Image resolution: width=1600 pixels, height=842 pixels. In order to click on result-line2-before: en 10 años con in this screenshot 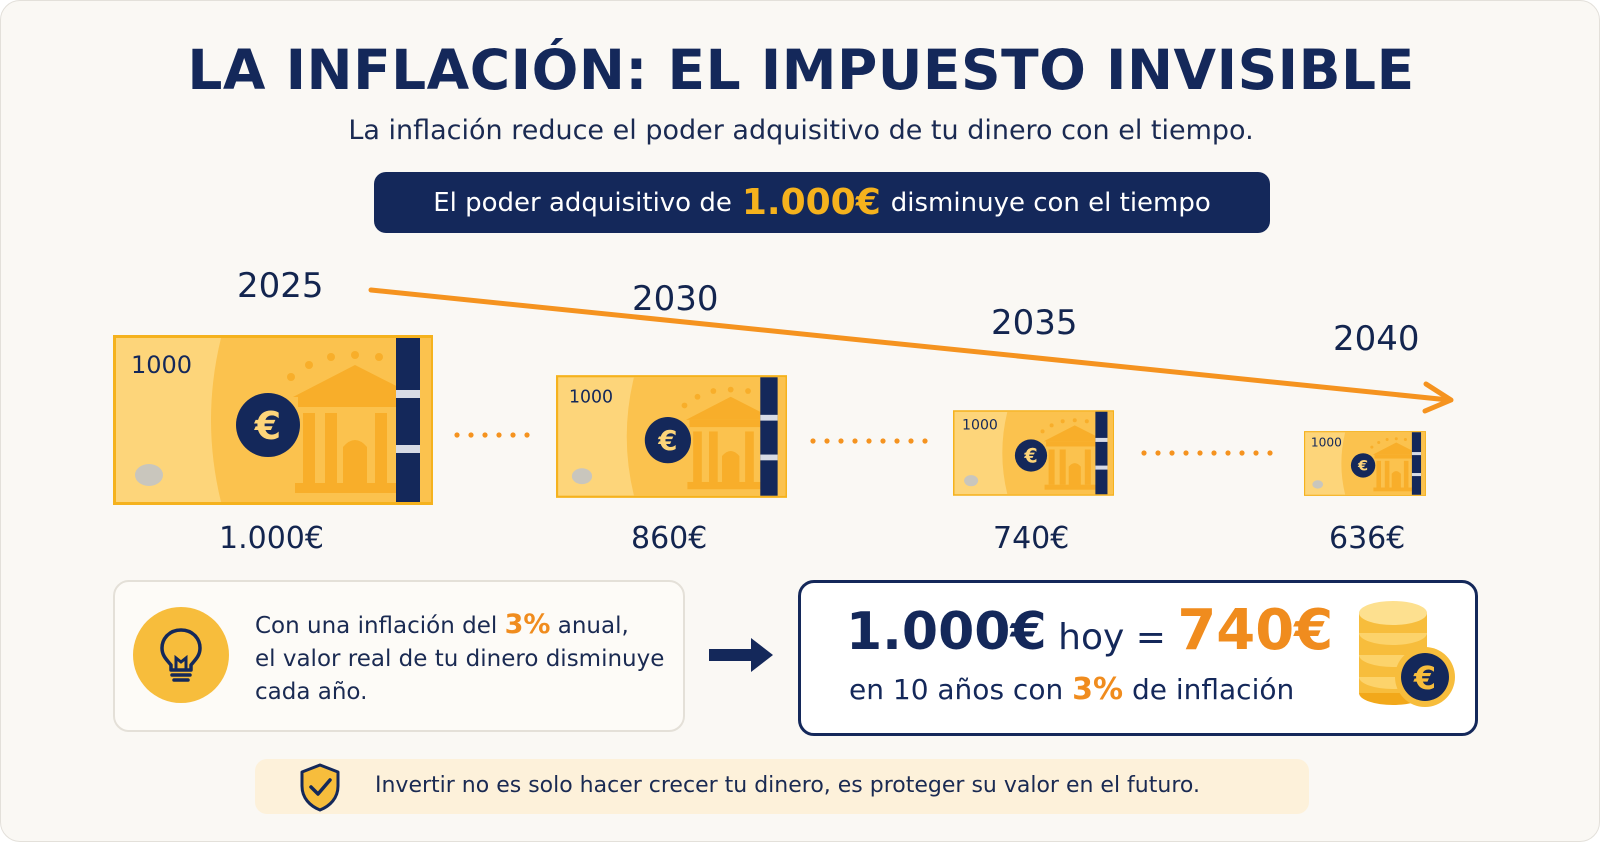, I will do `click(956, 689)`.